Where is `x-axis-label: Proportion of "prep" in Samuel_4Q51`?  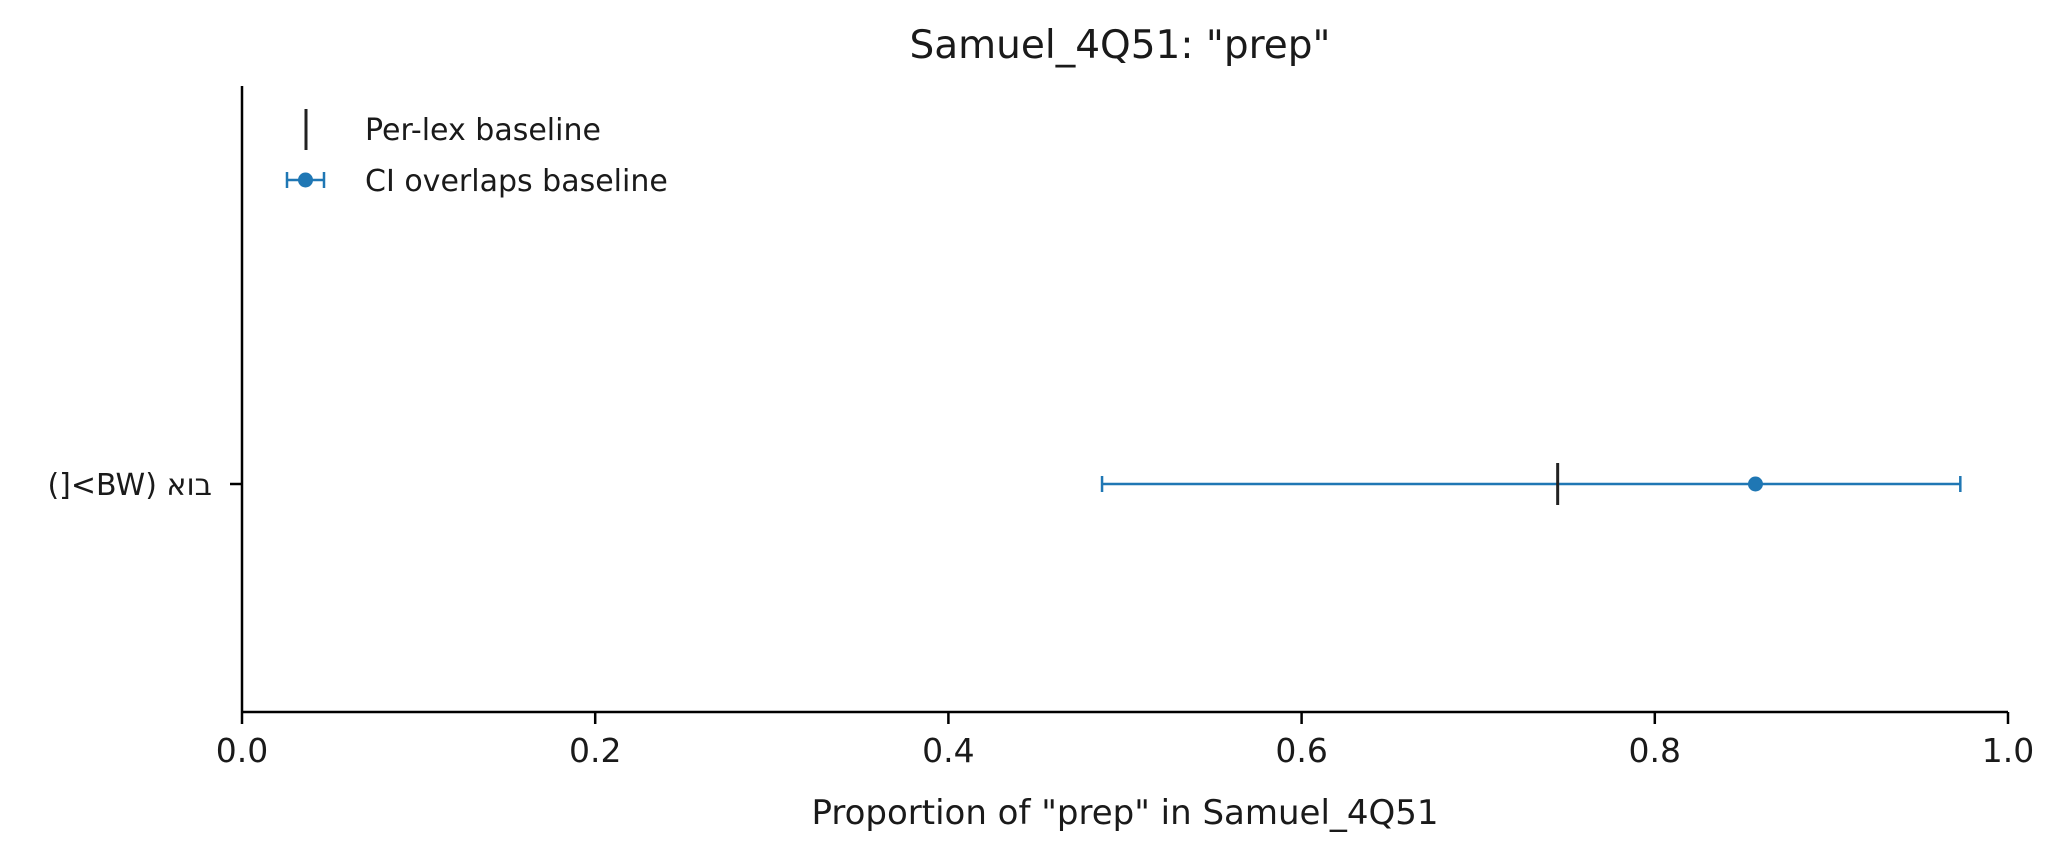
x-axis-label: Proportion of "prep" in Samuel_4Q51 is located at coordinates (1124, 813).